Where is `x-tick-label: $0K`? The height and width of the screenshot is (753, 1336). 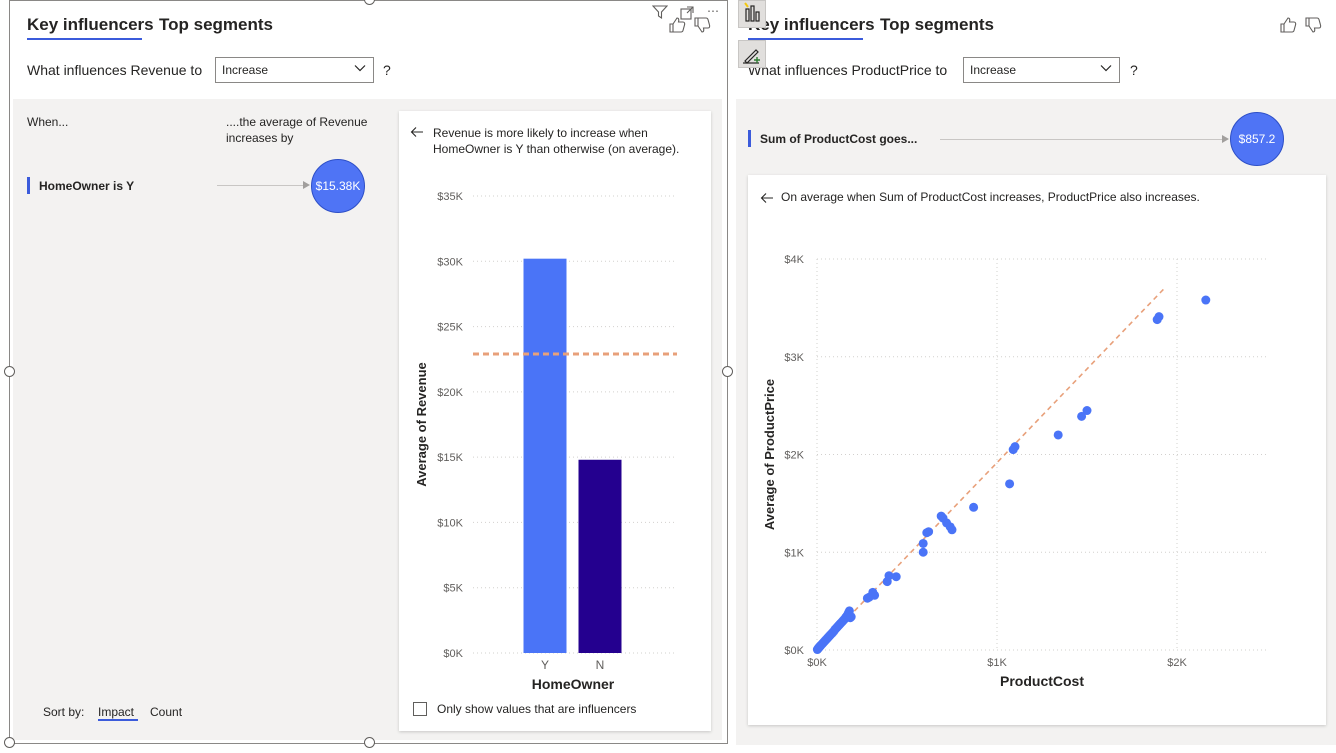 x-tick-label: $0K is located at coordinates (817, 663).